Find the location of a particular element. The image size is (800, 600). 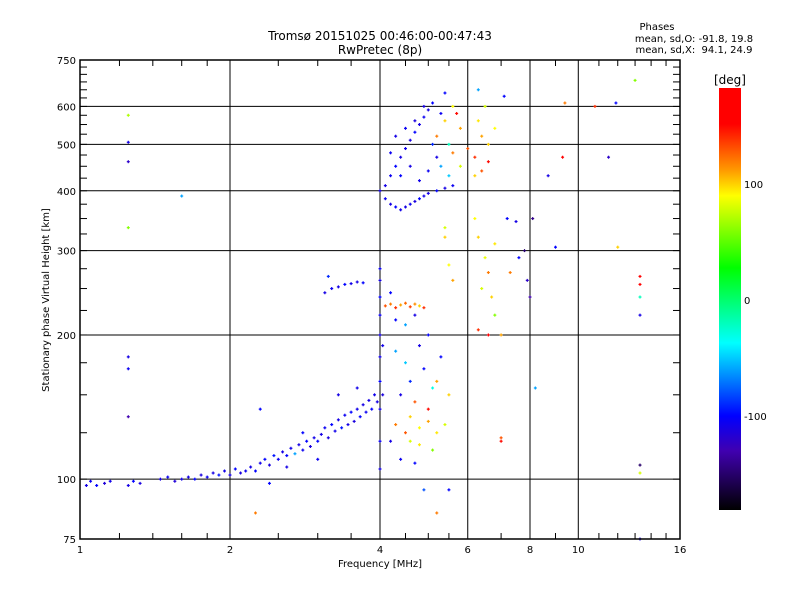

legend-title: Phases is located at coordinates (656, 27).